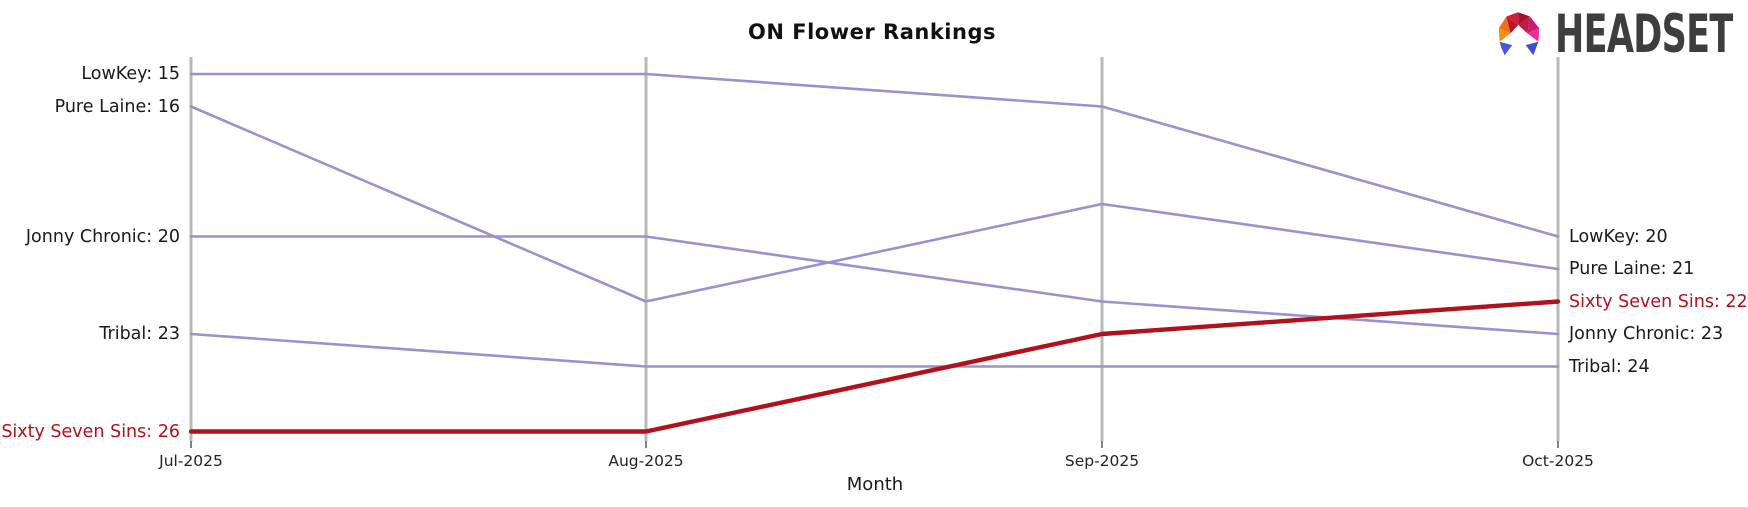 The width and height of the screenshot is (1748, 507). What do you see at coordinates (1102, 461) in the screenshot?
I see `tick-label-sep-2025: Sep-2025` at bounding box center [1102, 461].